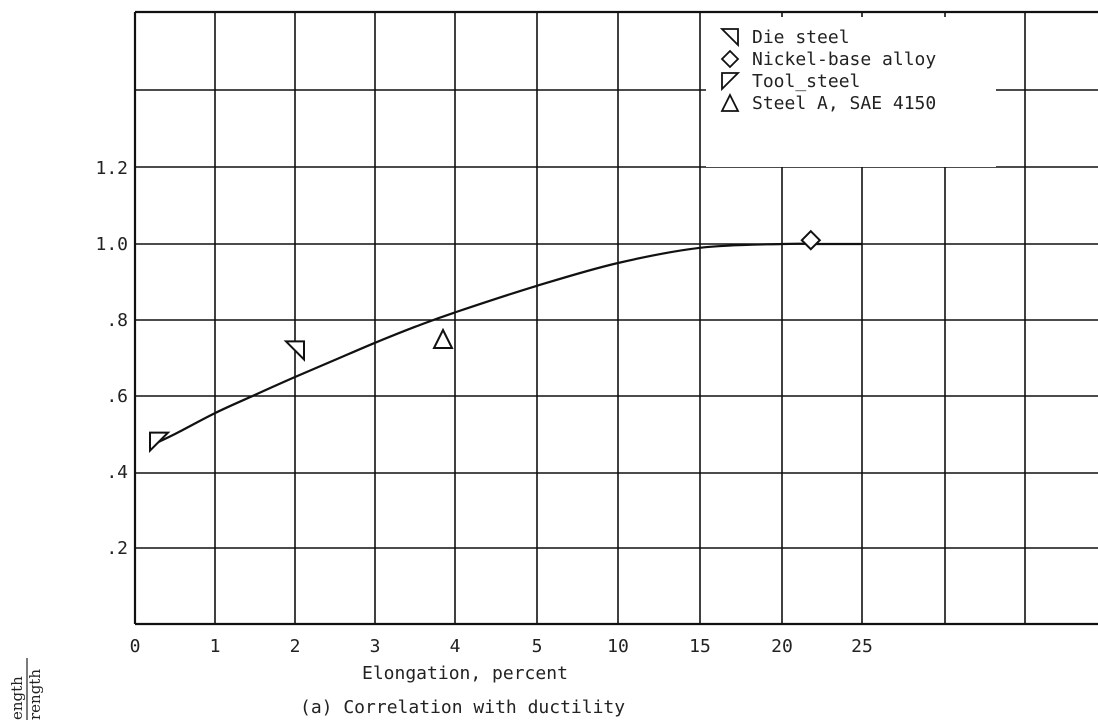  What do you see at coordinates (465, 673) in the screenshot?
I see `x-axis-label: Elongation, percent` at bounding box center [465, 673].